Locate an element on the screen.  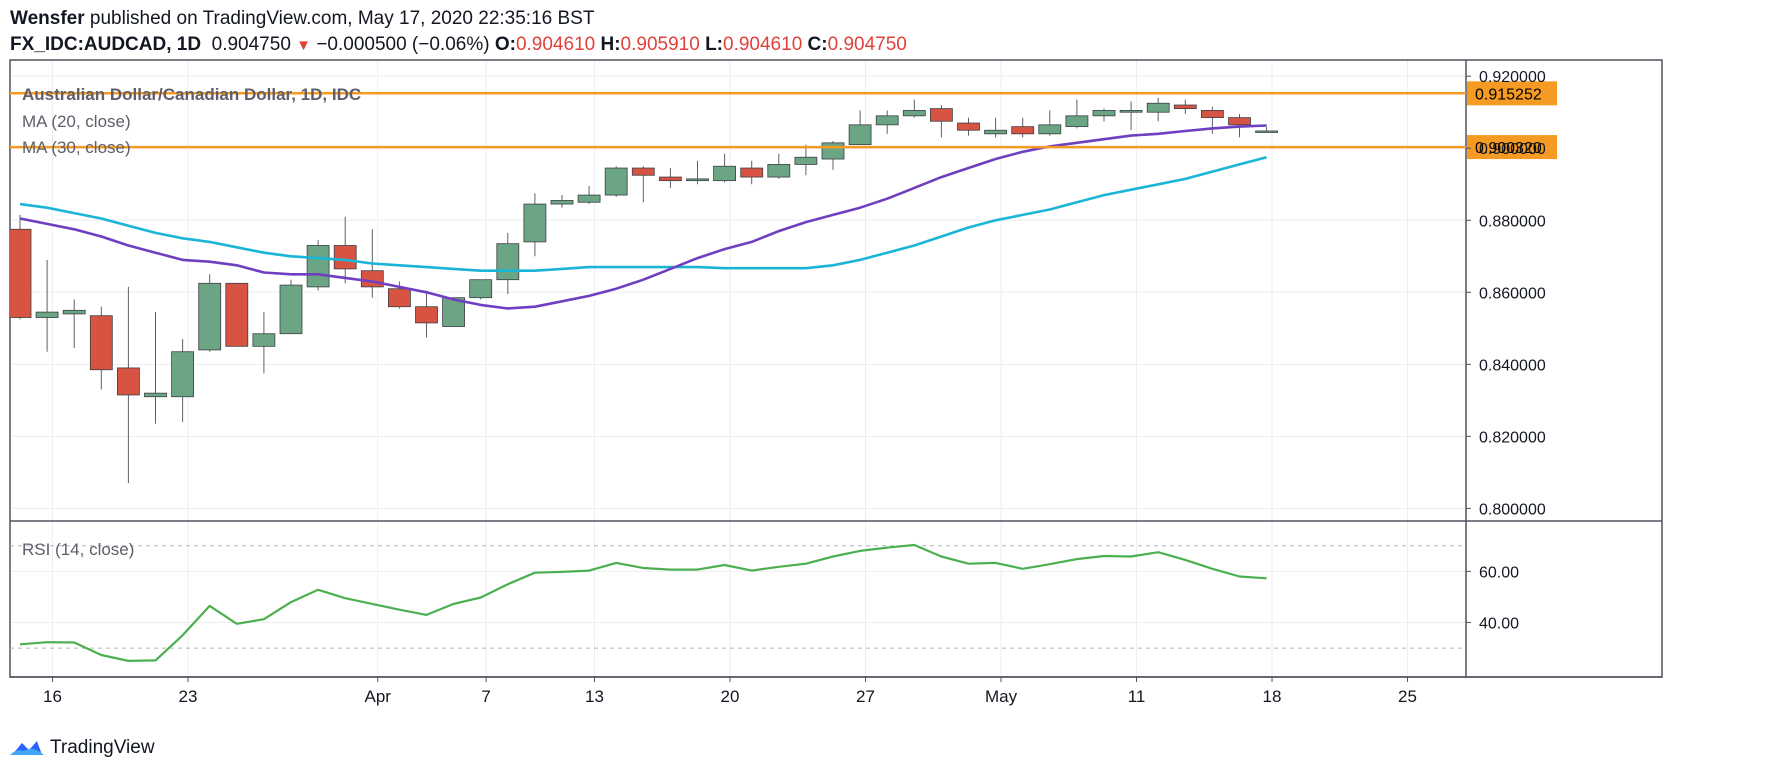
rsi-pane is located at coordinates (738, 603).